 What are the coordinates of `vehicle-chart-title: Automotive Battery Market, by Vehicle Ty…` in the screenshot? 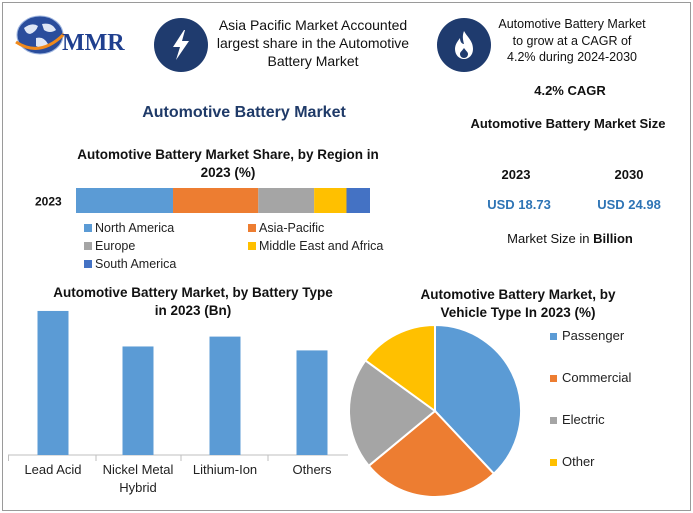 It's located at (518, 303).